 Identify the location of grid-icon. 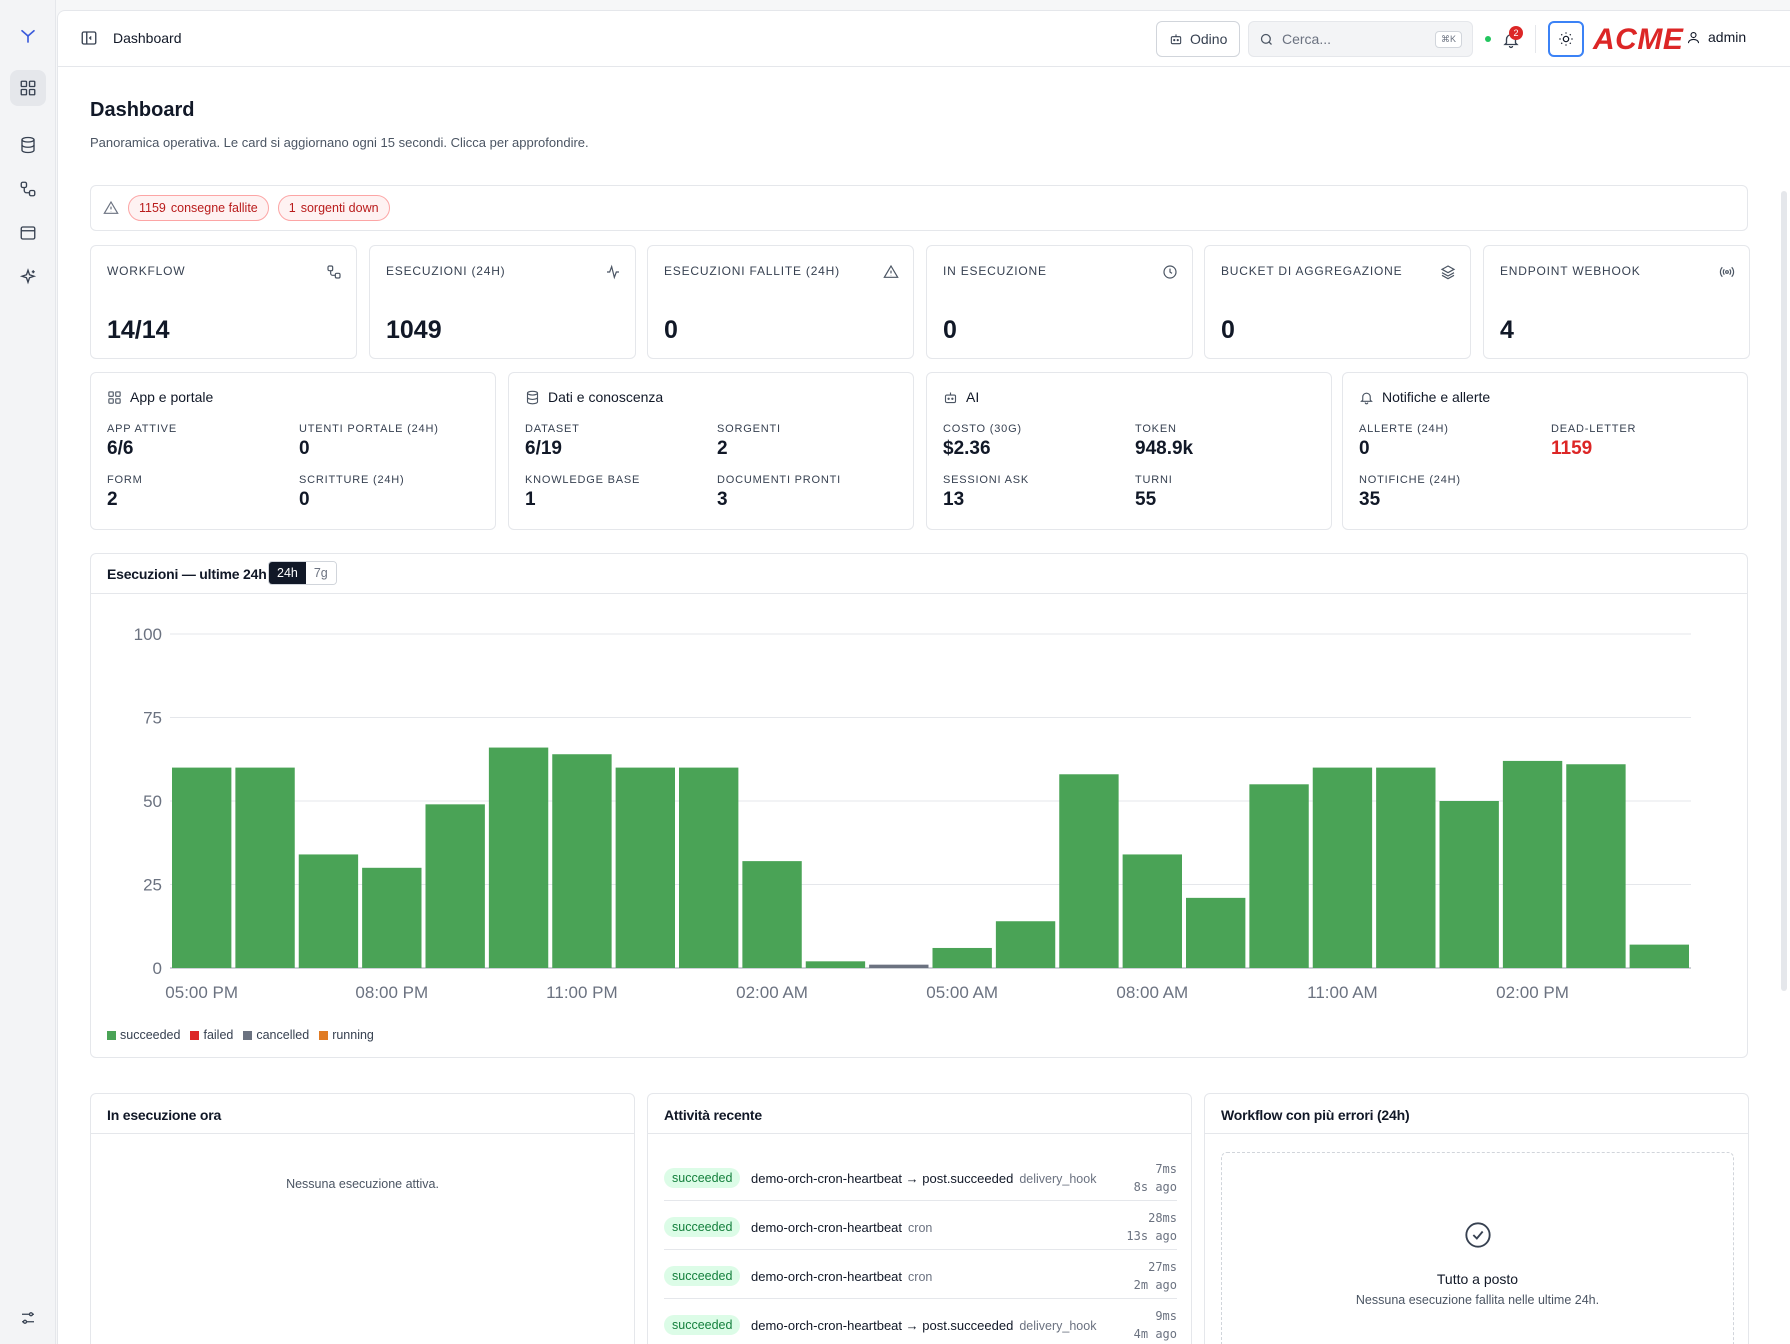
(114, 397).